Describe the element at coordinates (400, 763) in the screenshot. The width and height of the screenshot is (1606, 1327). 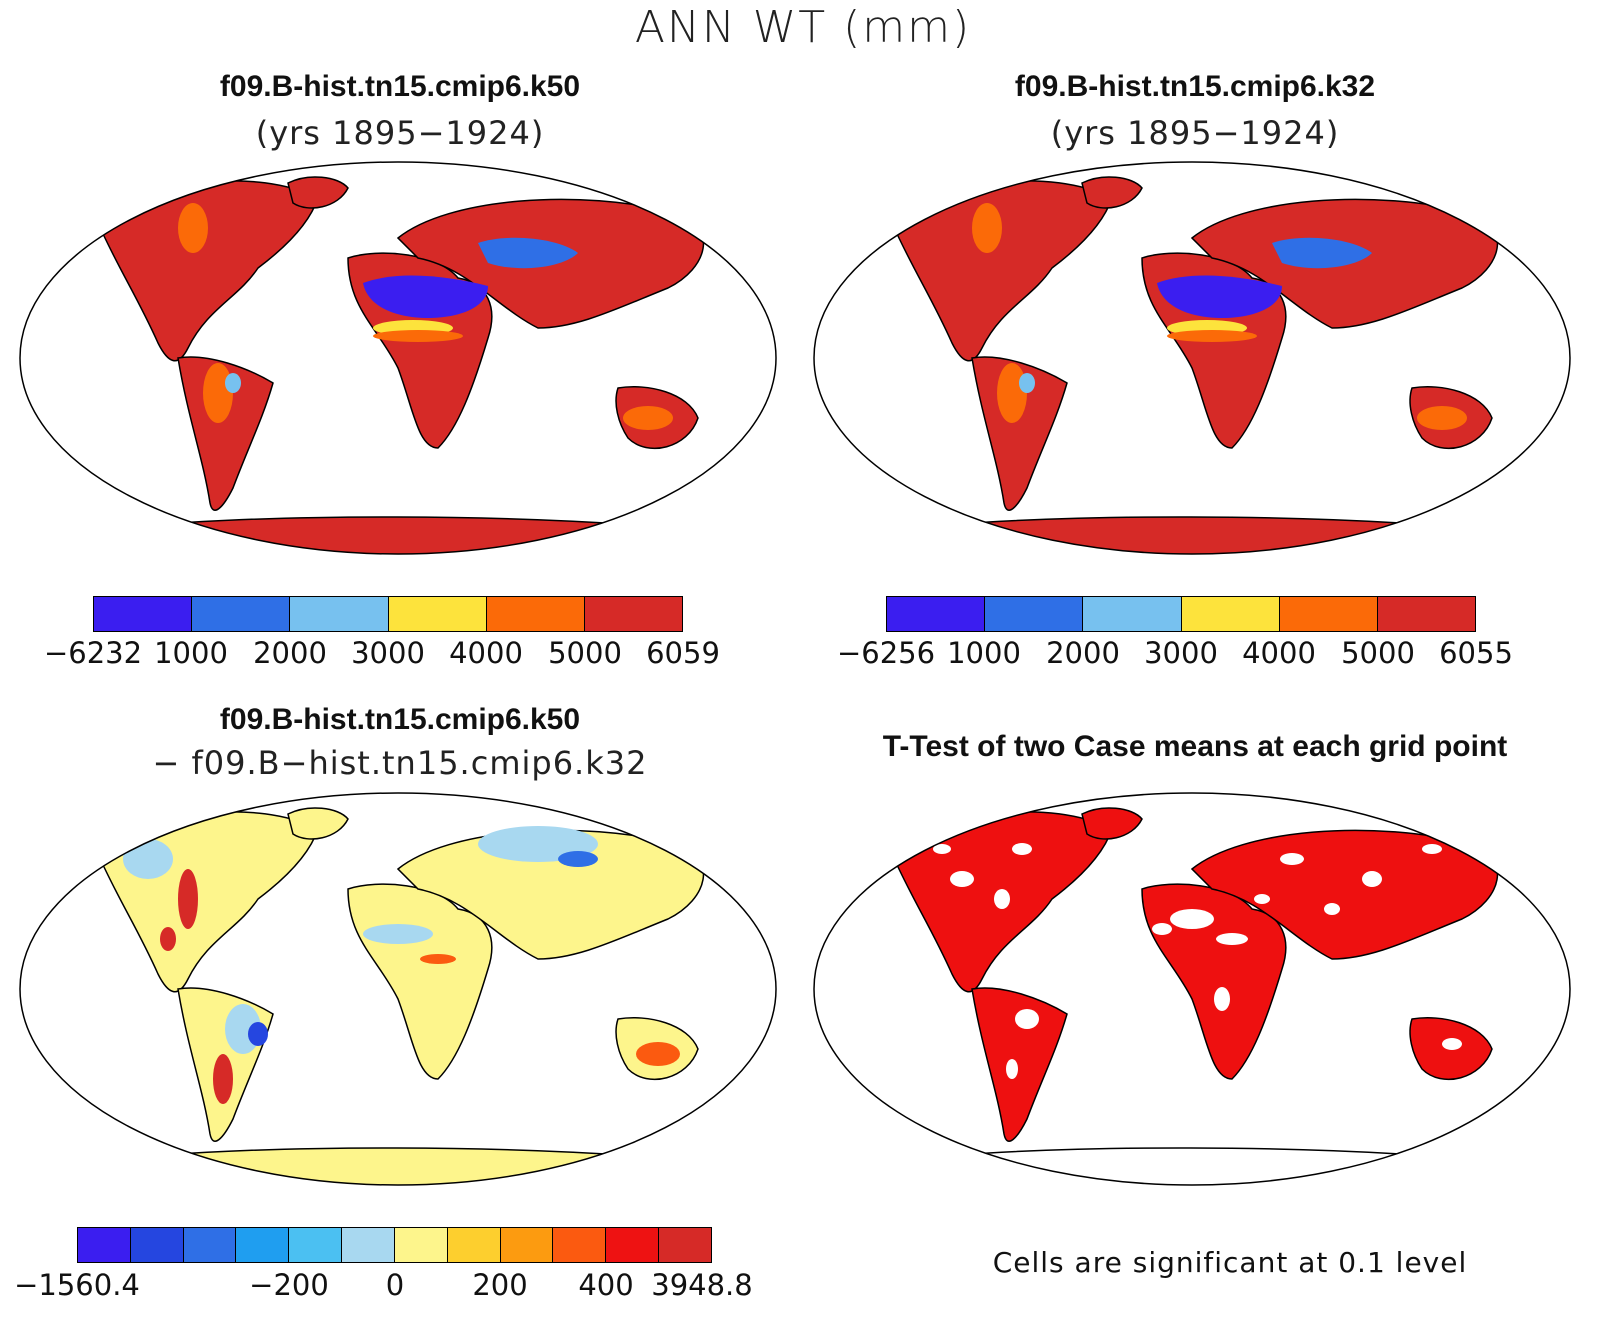
I see `panel-subtitle-bottom-left: − f09.B−hist.tn15.cmip6.k32` at that location.